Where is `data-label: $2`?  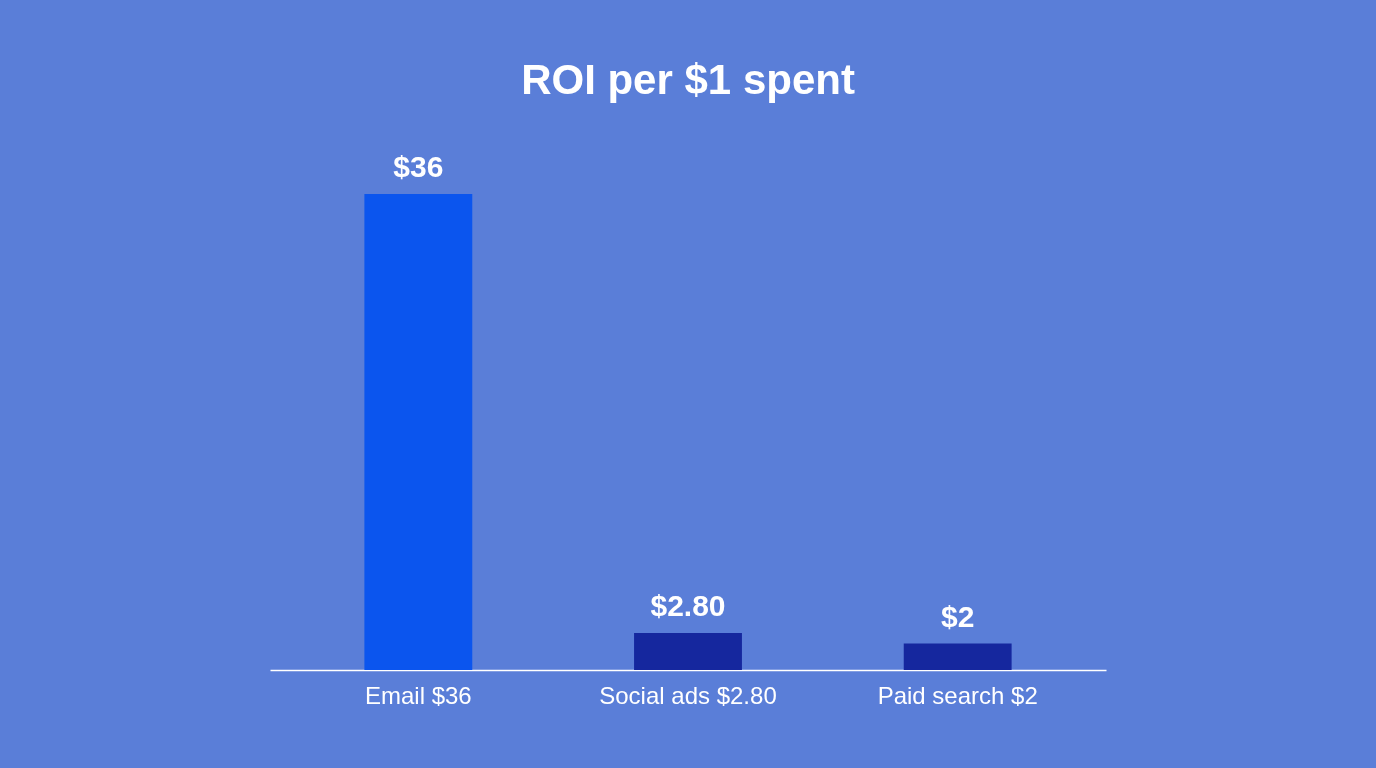 data-label: $2 is located at coordinates (957, 616).